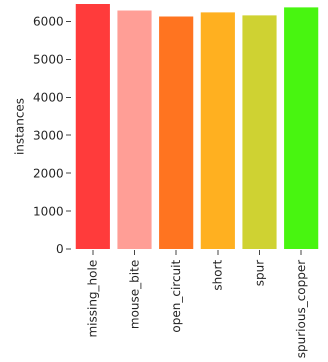 This screenshot has width=328, height=362. What do you see at coordinates (48, 135) in the screenshot?
I see `y-tick-label: 3000` at bounding box center [48, 135].